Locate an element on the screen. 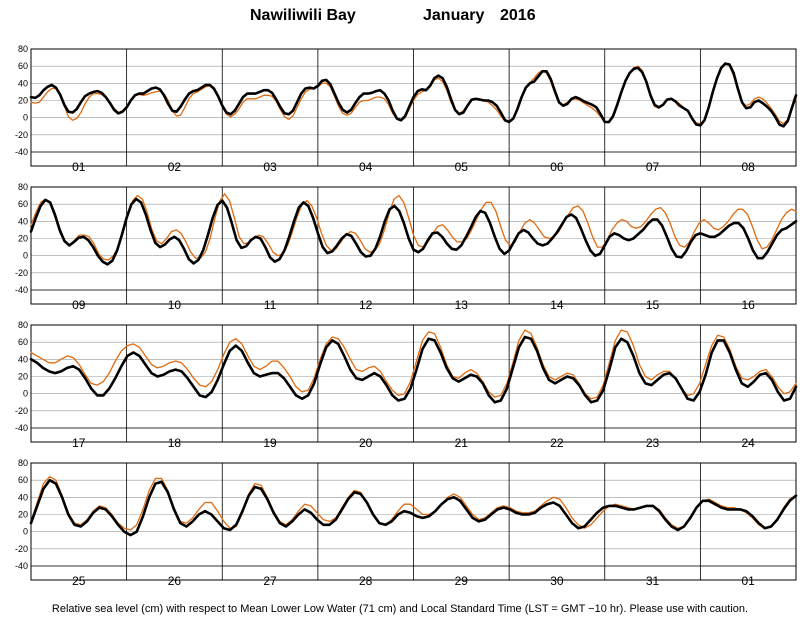  day-label: 28 is located at coordinates (366, 581).